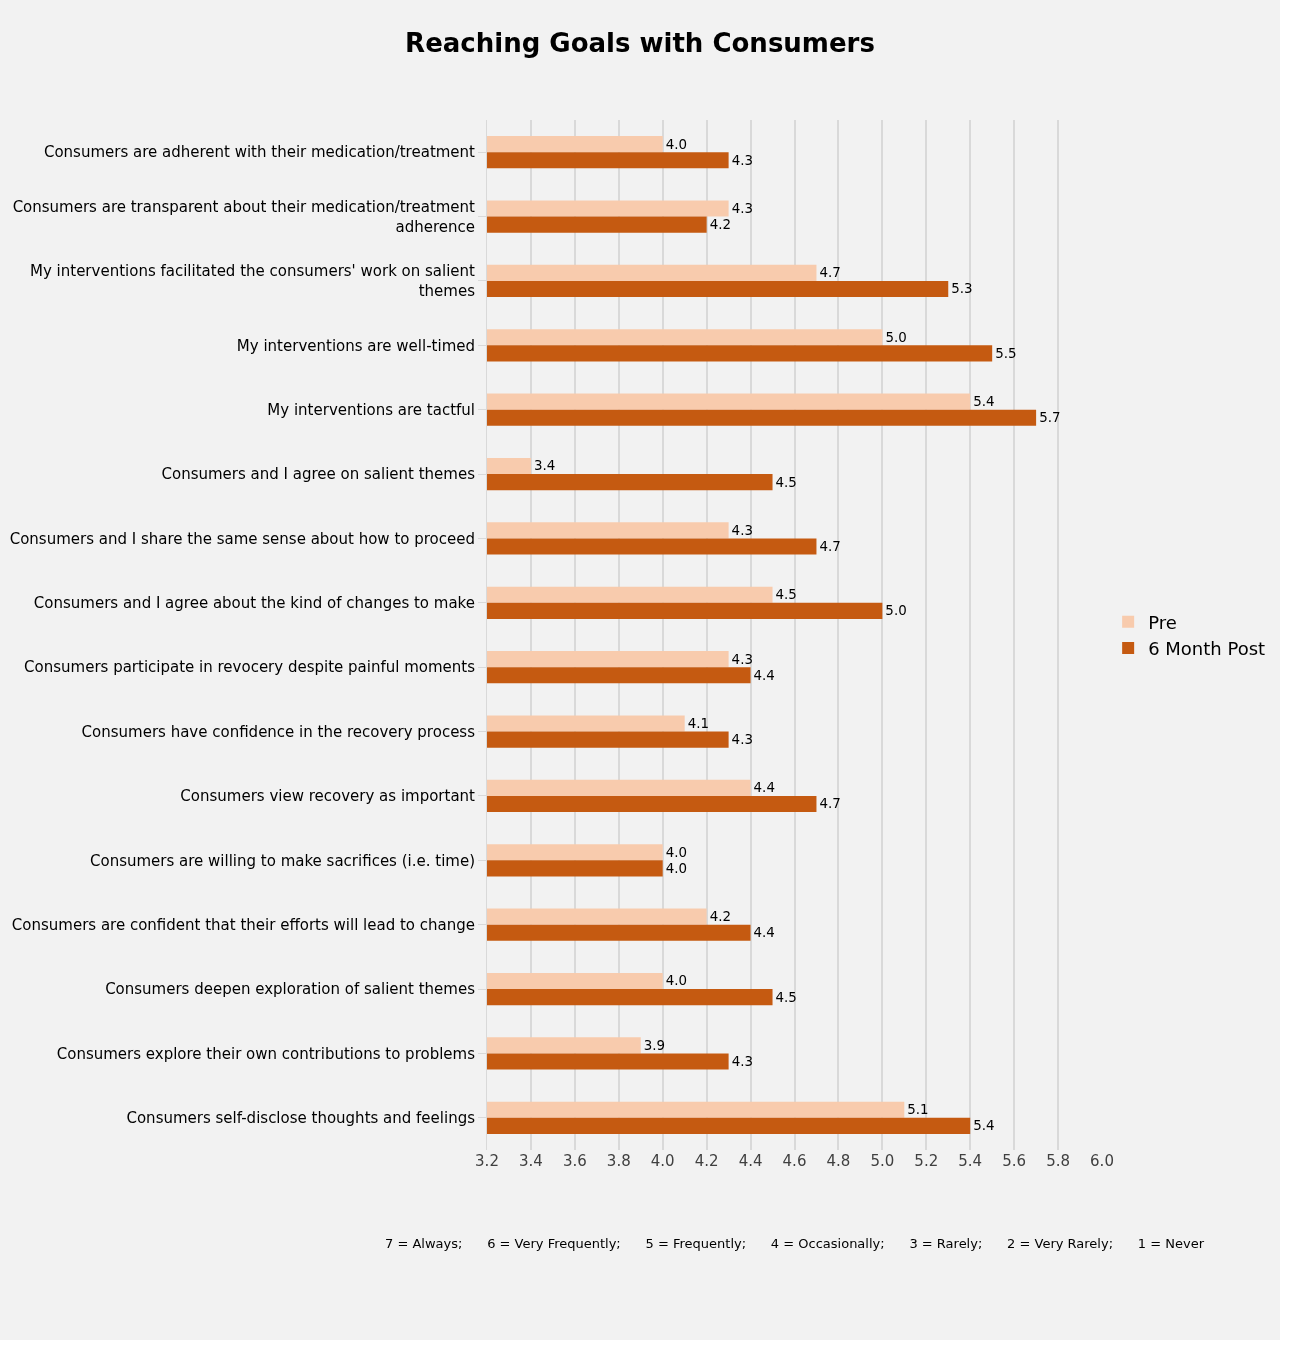 The image size is (1301, 1361). I want to click on x-tick-label: 3.2, so click(487, 1161).